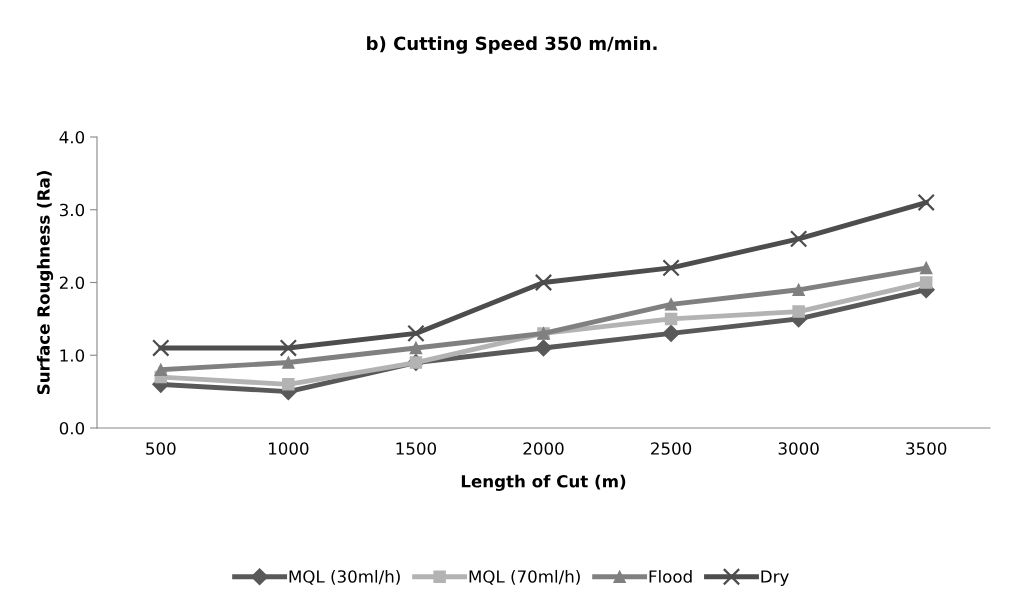  Describe the element at coordinates (72, 428) in the screenshot. I see `y-tick-label: 0.0` at that location.